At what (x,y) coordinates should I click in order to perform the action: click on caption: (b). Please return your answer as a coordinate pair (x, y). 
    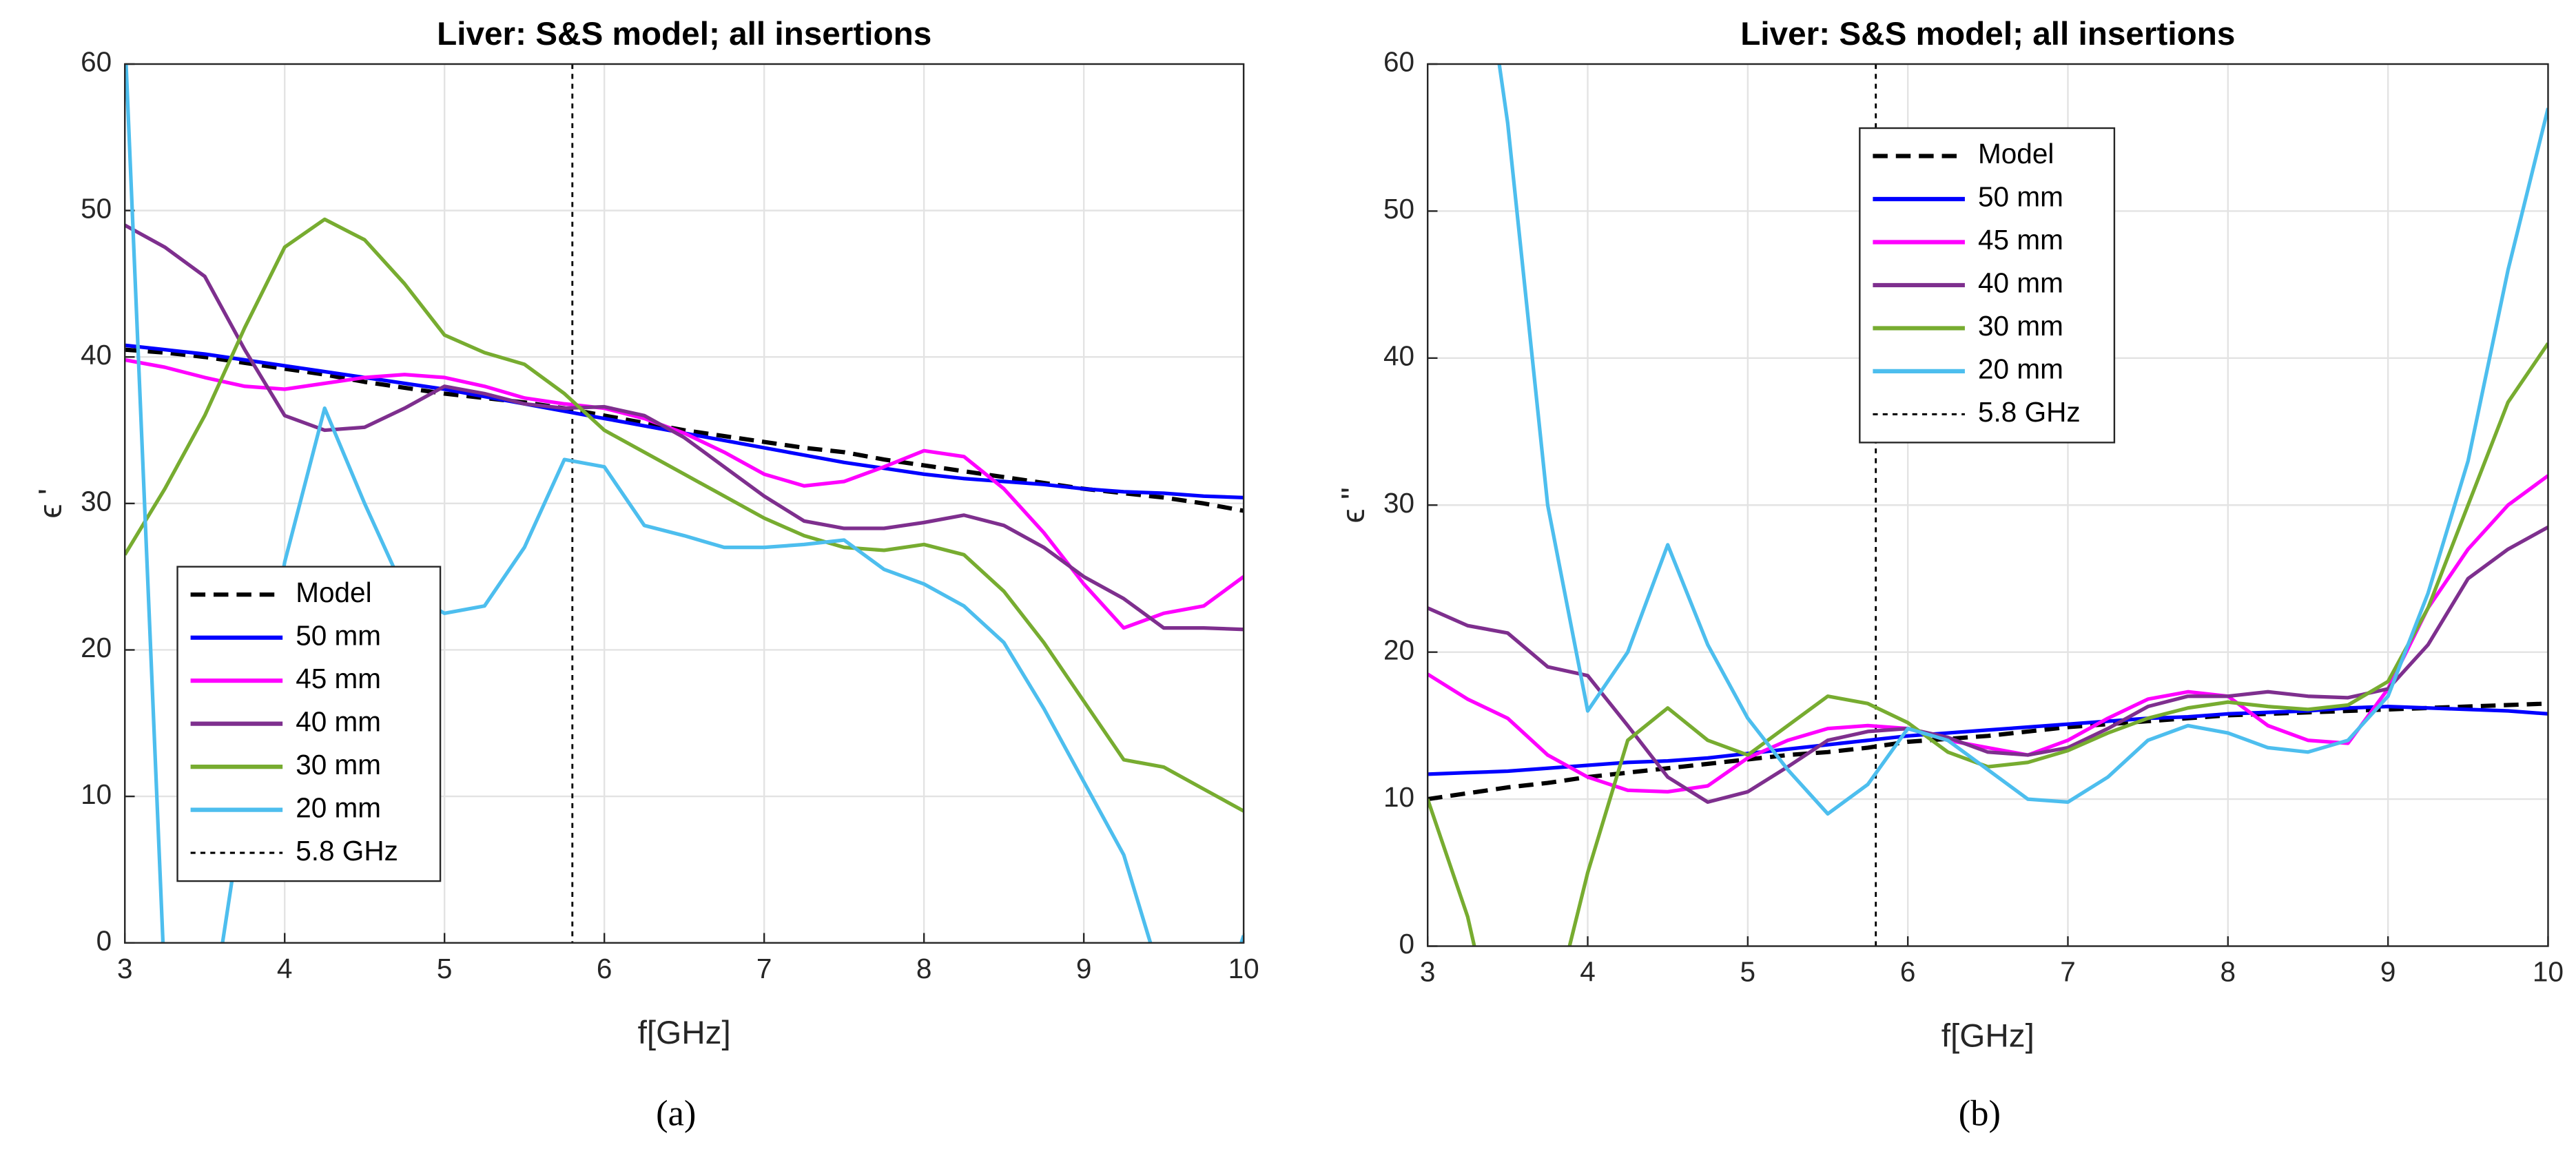
    Looking at the image, I should click on (1980, 1114).